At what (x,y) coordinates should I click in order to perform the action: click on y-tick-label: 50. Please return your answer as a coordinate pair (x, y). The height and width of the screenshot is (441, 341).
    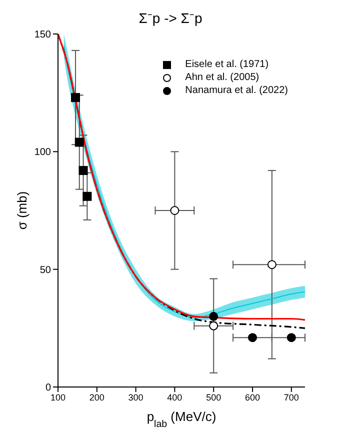
    Looking at the image, I should click on (46, 270).